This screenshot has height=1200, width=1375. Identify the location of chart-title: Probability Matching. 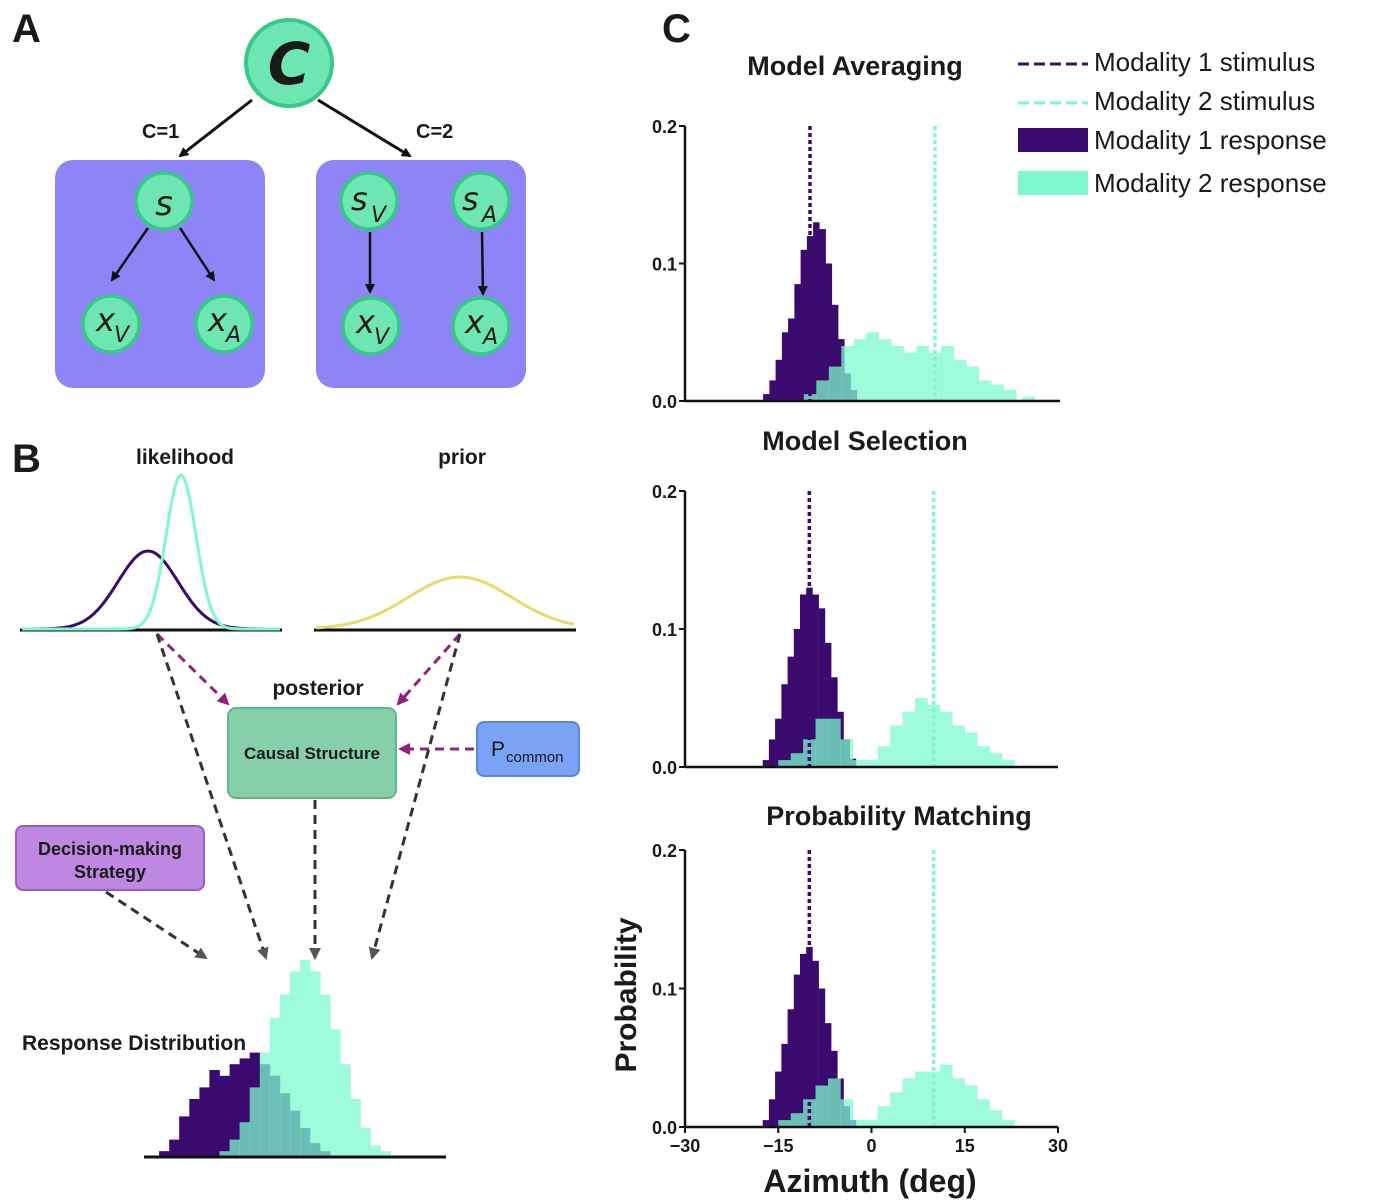
(899, 816).